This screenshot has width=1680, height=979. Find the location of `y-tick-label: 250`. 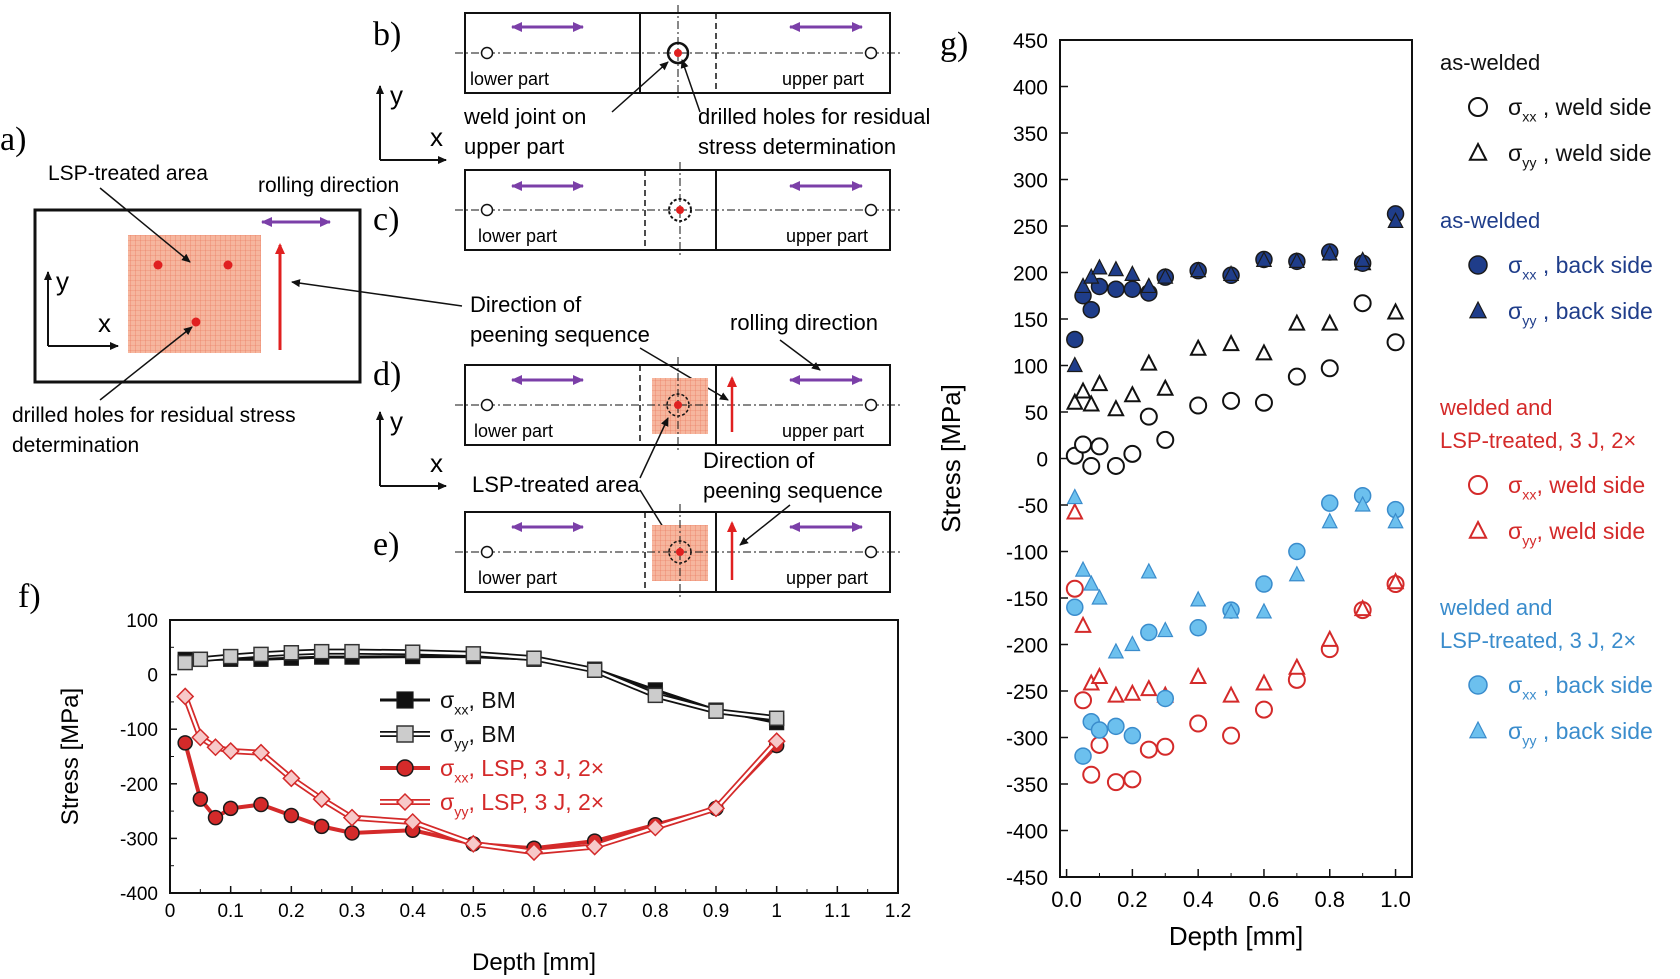

y-tick-label: 250 is located at coordinates (1030, 227).